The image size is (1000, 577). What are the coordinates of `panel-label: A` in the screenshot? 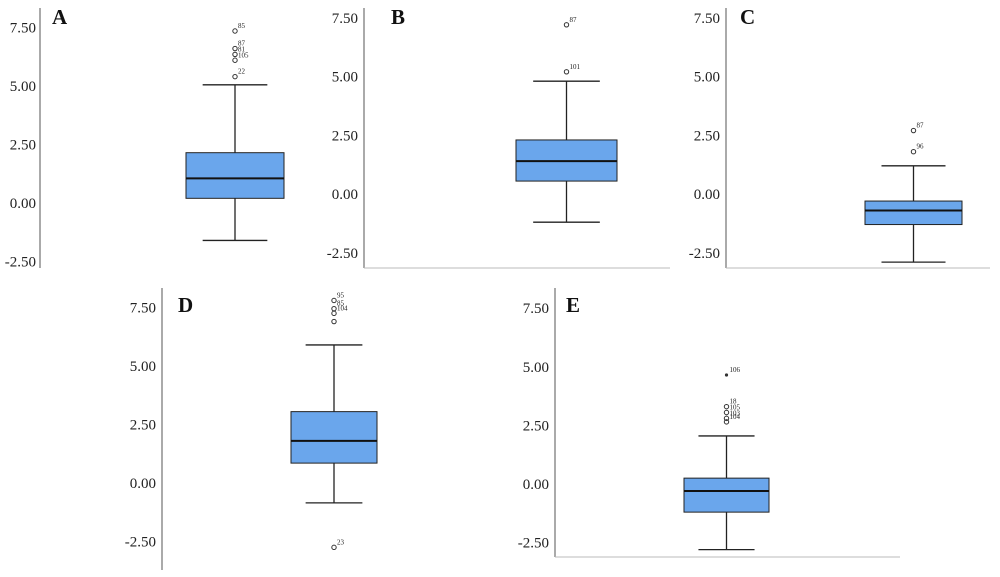 It's located at (60, 17).